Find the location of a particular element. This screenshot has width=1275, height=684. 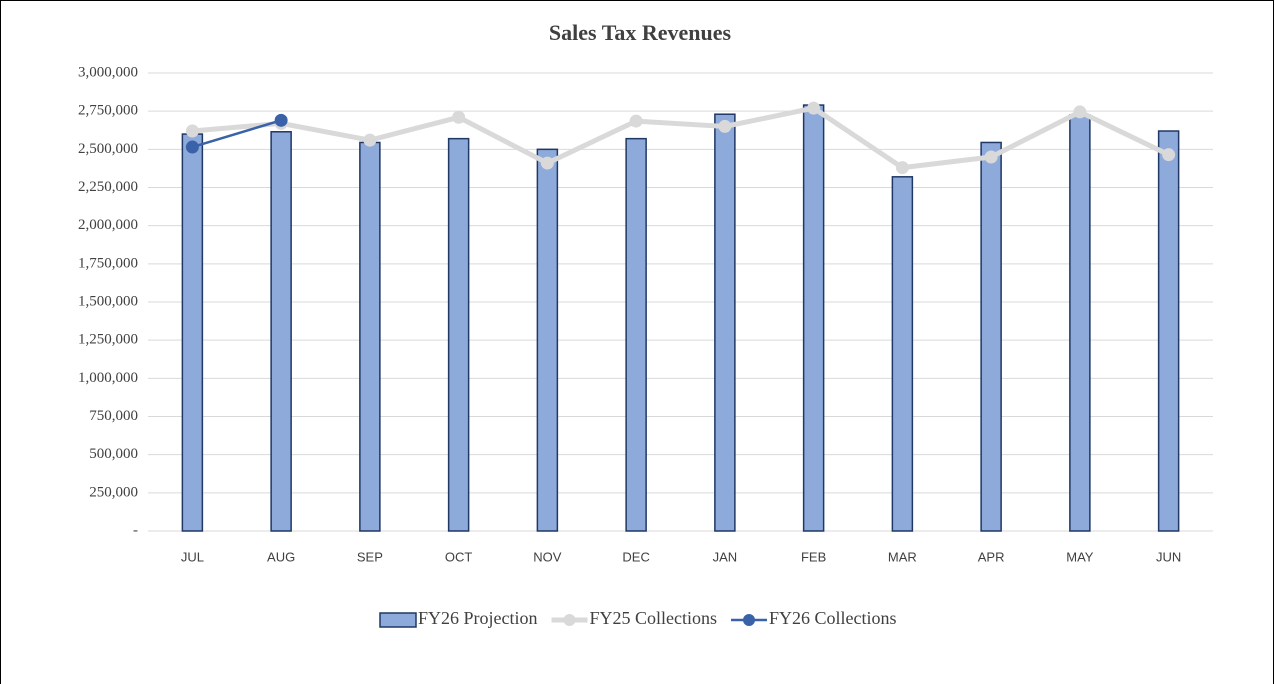

x-tick-label: SEP is located at coordinates (370, 556).